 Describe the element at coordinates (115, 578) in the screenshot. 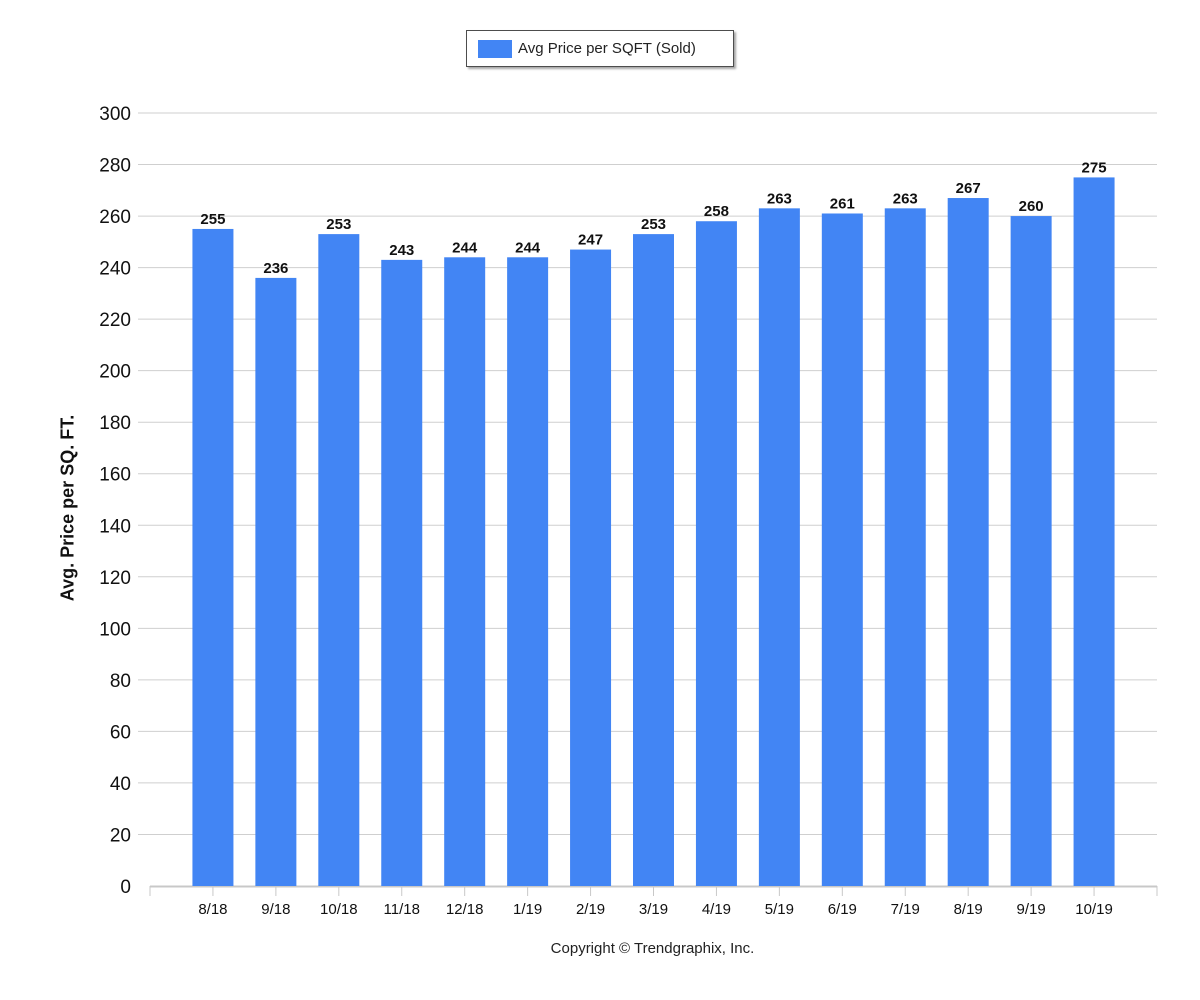

I see `y-tick-label: 120` at that location.